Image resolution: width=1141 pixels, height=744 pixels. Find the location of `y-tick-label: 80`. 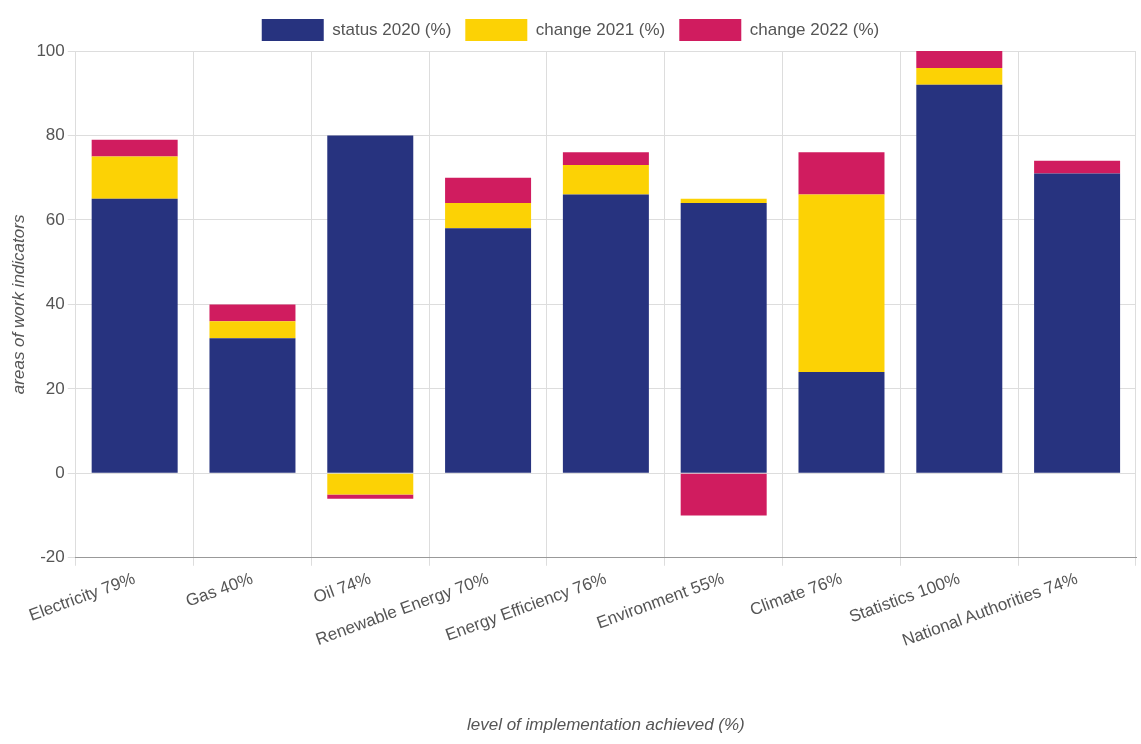

y-tick-label: 80 is located at coordinates (55, 135).